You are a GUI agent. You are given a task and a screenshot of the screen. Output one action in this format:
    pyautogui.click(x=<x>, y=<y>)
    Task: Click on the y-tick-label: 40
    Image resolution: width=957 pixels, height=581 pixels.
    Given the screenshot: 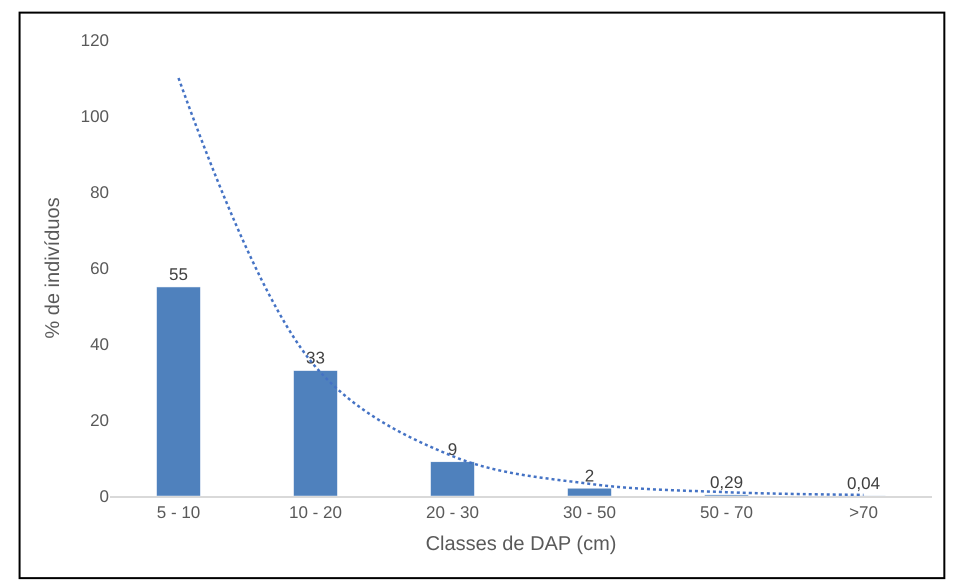 What is the action you would take?
    pyautogui.click(x=99, y=344)
    